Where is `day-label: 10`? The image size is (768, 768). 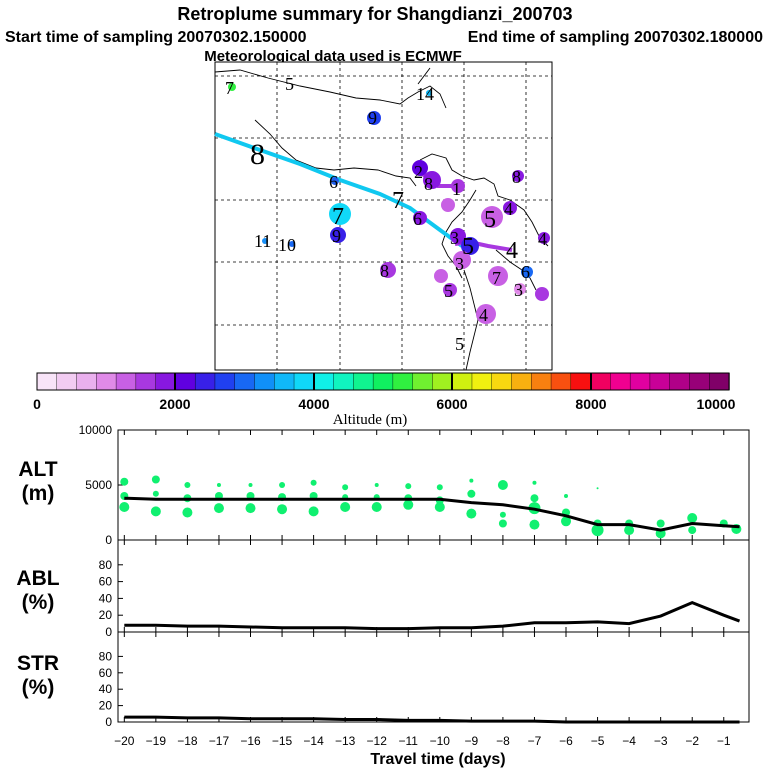
day-label: 10 is located at coordinates (287, 245).